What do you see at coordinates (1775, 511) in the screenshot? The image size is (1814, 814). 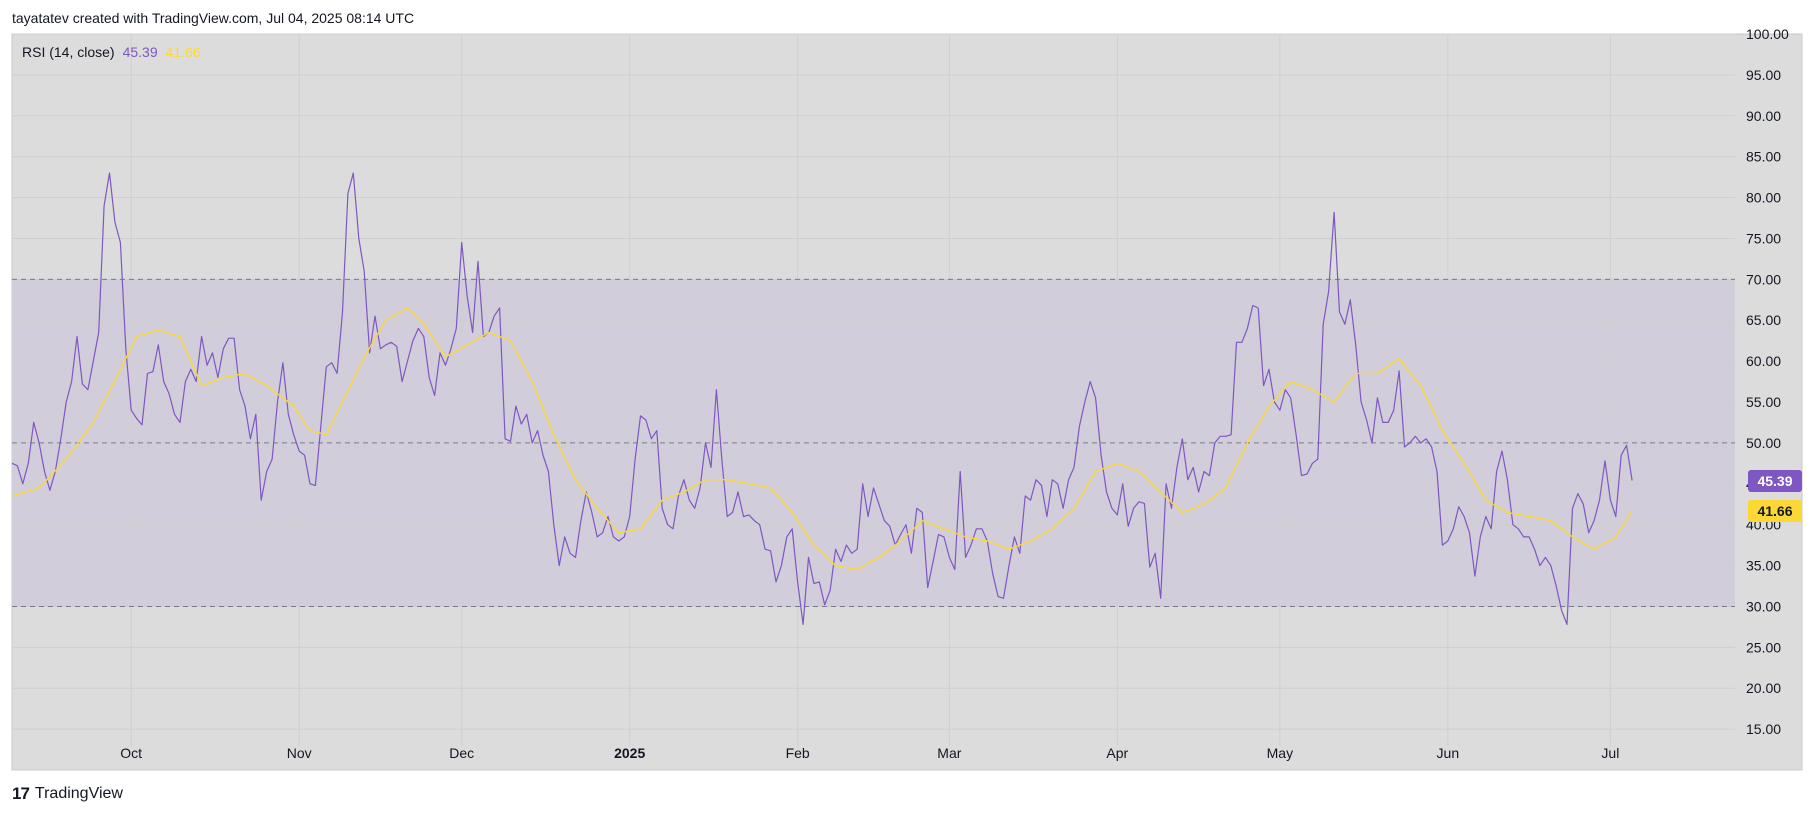 I see `ma-last-value-tag: 41.66` at bounding box center [1775, 511].